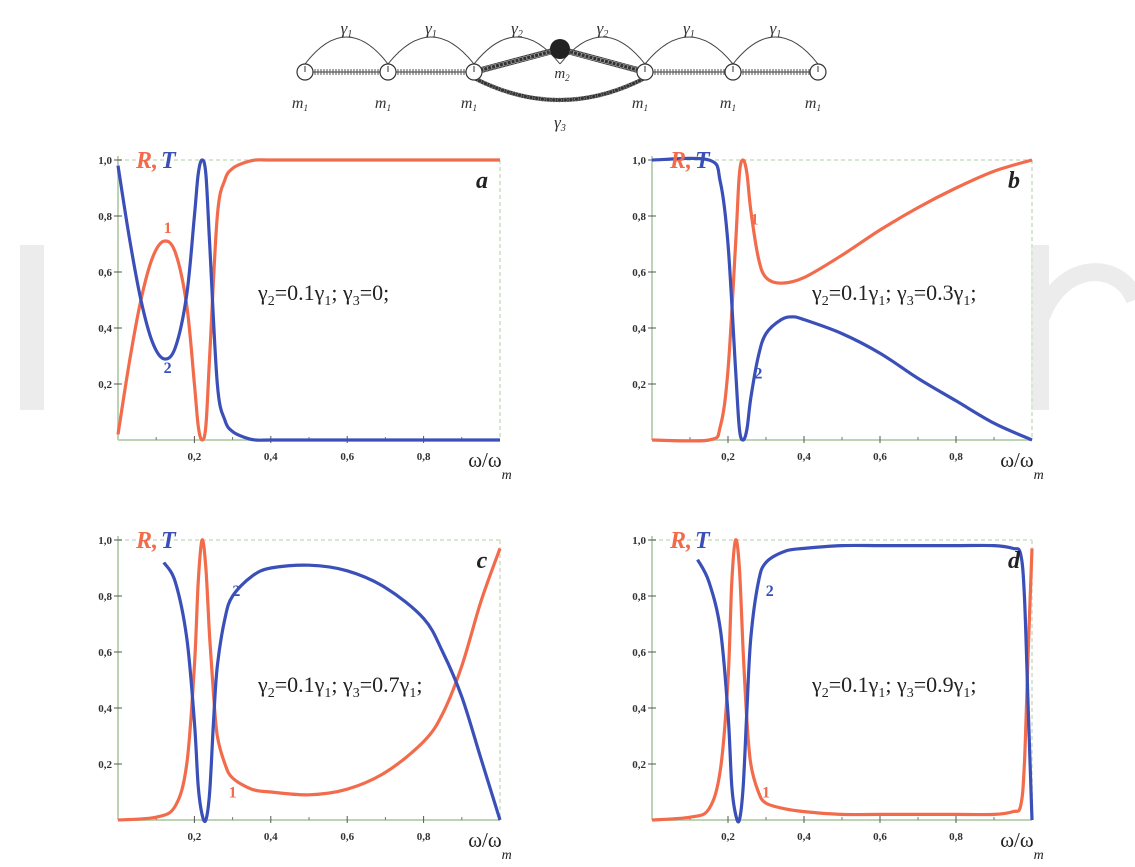 This screenshot has height=867, width=1135. What do you see at coordinates (482, 181) in the screenshot?
I see `panel-letter: a` at bounding box center [482, 181].